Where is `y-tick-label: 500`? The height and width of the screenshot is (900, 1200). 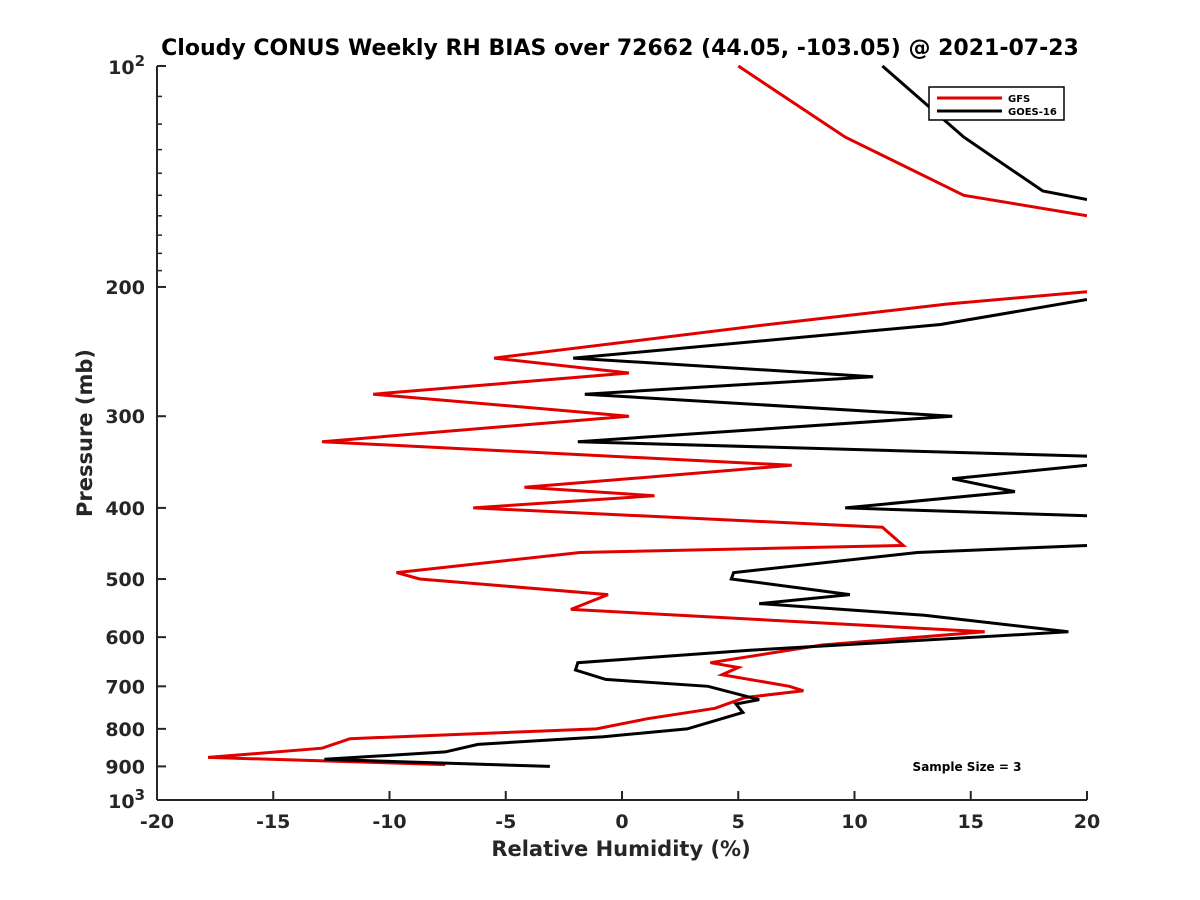 y-tick-label: 500 is located at coordinates (125, 580).